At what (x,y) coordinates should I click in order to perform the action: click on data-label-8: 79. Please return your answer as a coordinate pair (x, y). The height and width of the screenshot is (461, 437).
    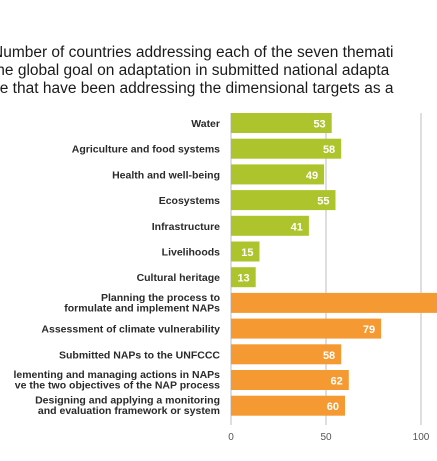
    Looking at the image, I should click on (369, 330).